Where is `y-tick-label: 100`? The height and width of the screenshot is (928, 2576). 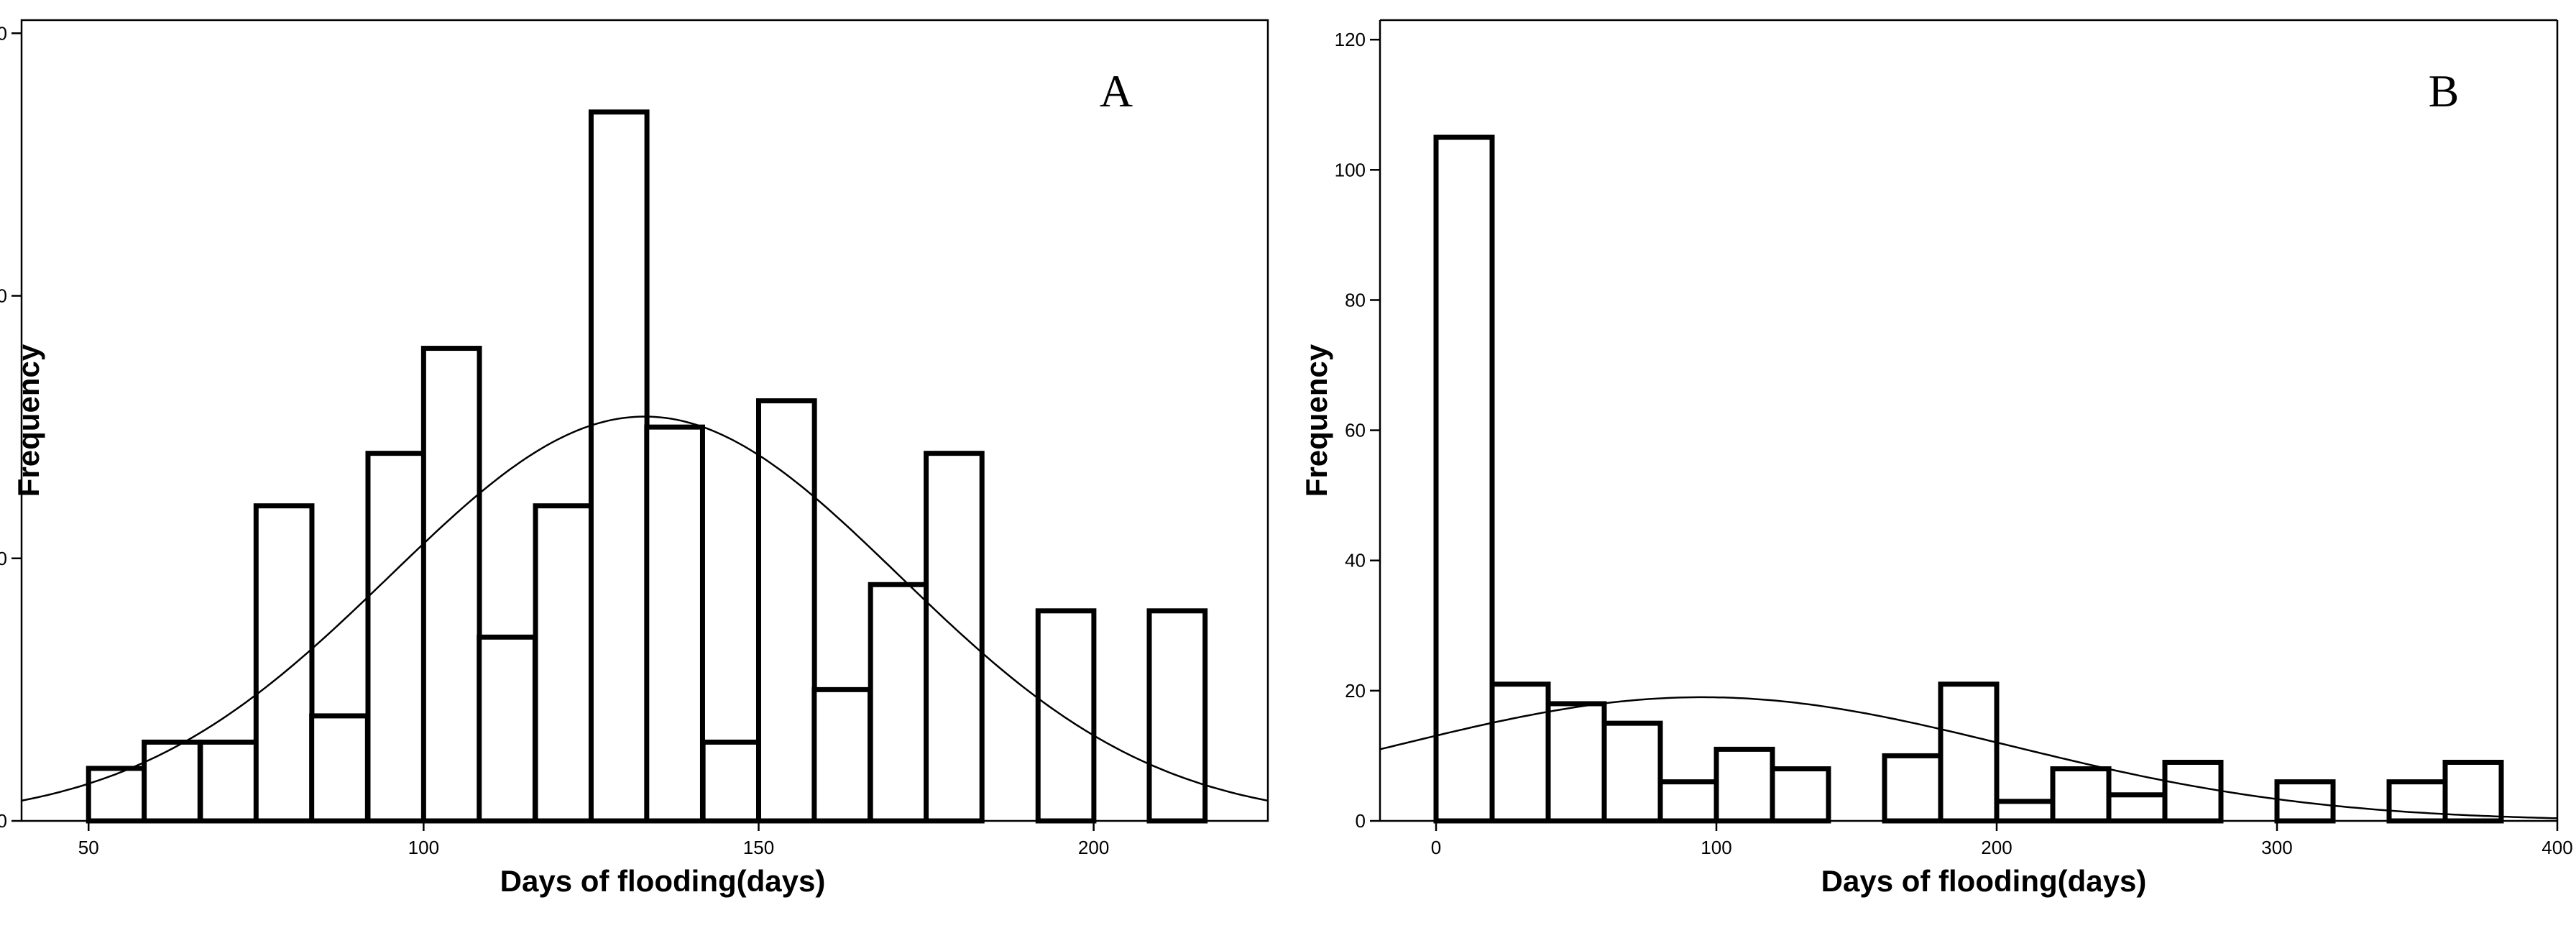
y-tick-label: 100 is located at coordinates (1350, 169).